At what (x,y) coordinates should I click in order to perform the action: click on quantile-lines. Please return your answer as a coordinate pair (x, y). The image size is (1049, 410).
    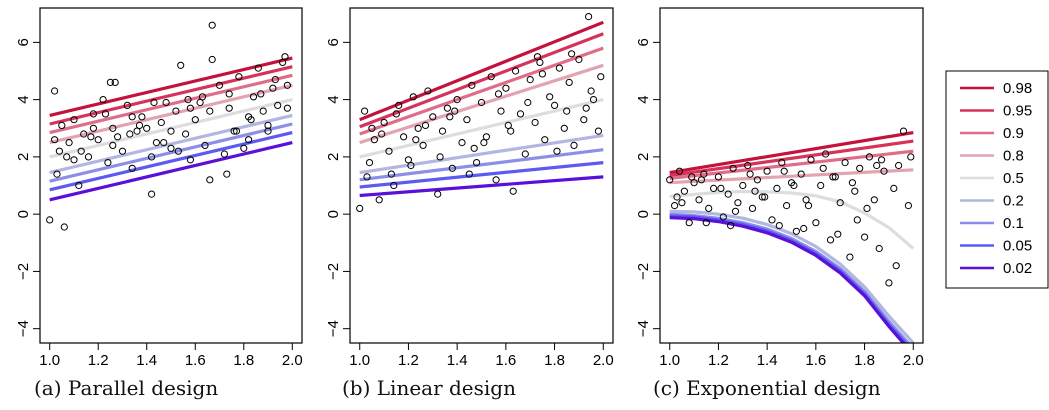
    Looking at the image, I should click on (792, 237).